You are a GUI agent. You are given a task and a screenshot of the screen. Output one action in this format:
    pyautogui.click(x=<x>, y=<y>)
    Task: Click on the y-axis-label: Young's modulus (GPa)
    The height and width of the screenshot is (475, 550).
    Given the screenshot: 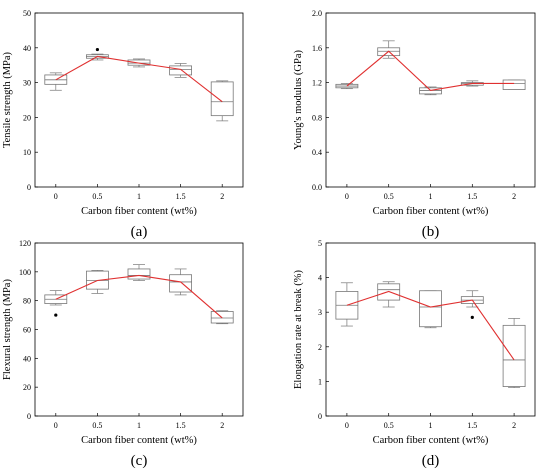 What is the action you would take?
    pyautogui.click(x=298, y=99)
    